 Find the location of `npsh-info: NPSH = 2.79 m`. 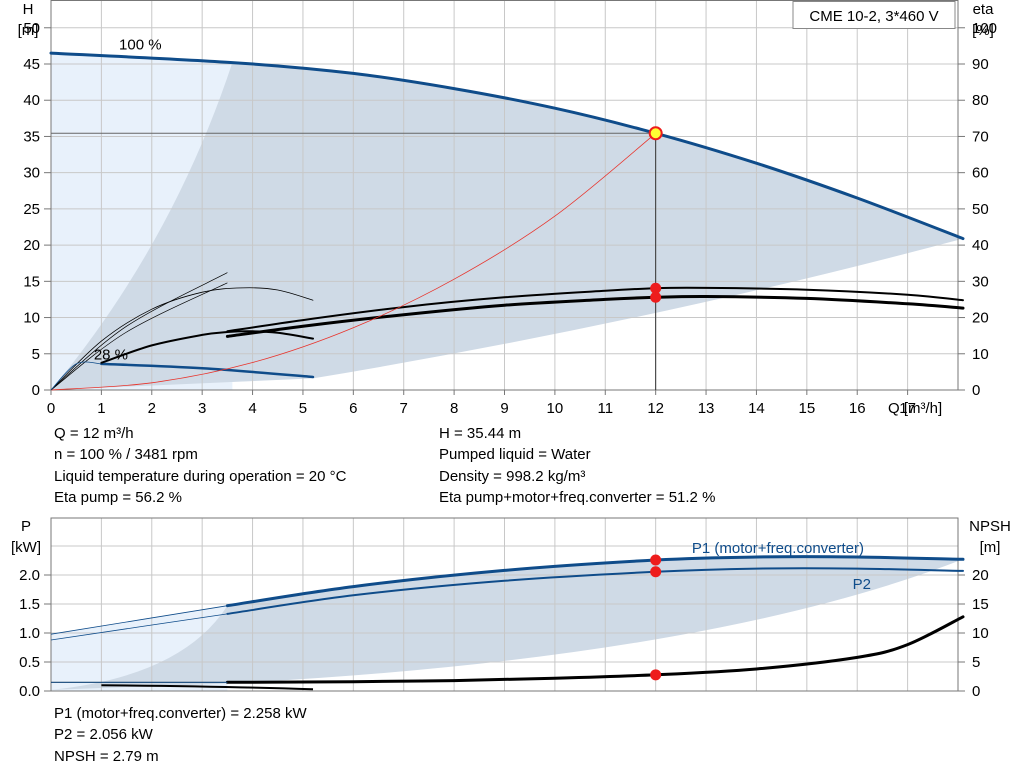

npsh-info: NPSH = 2.79 m is located at coordinates (106, 756).